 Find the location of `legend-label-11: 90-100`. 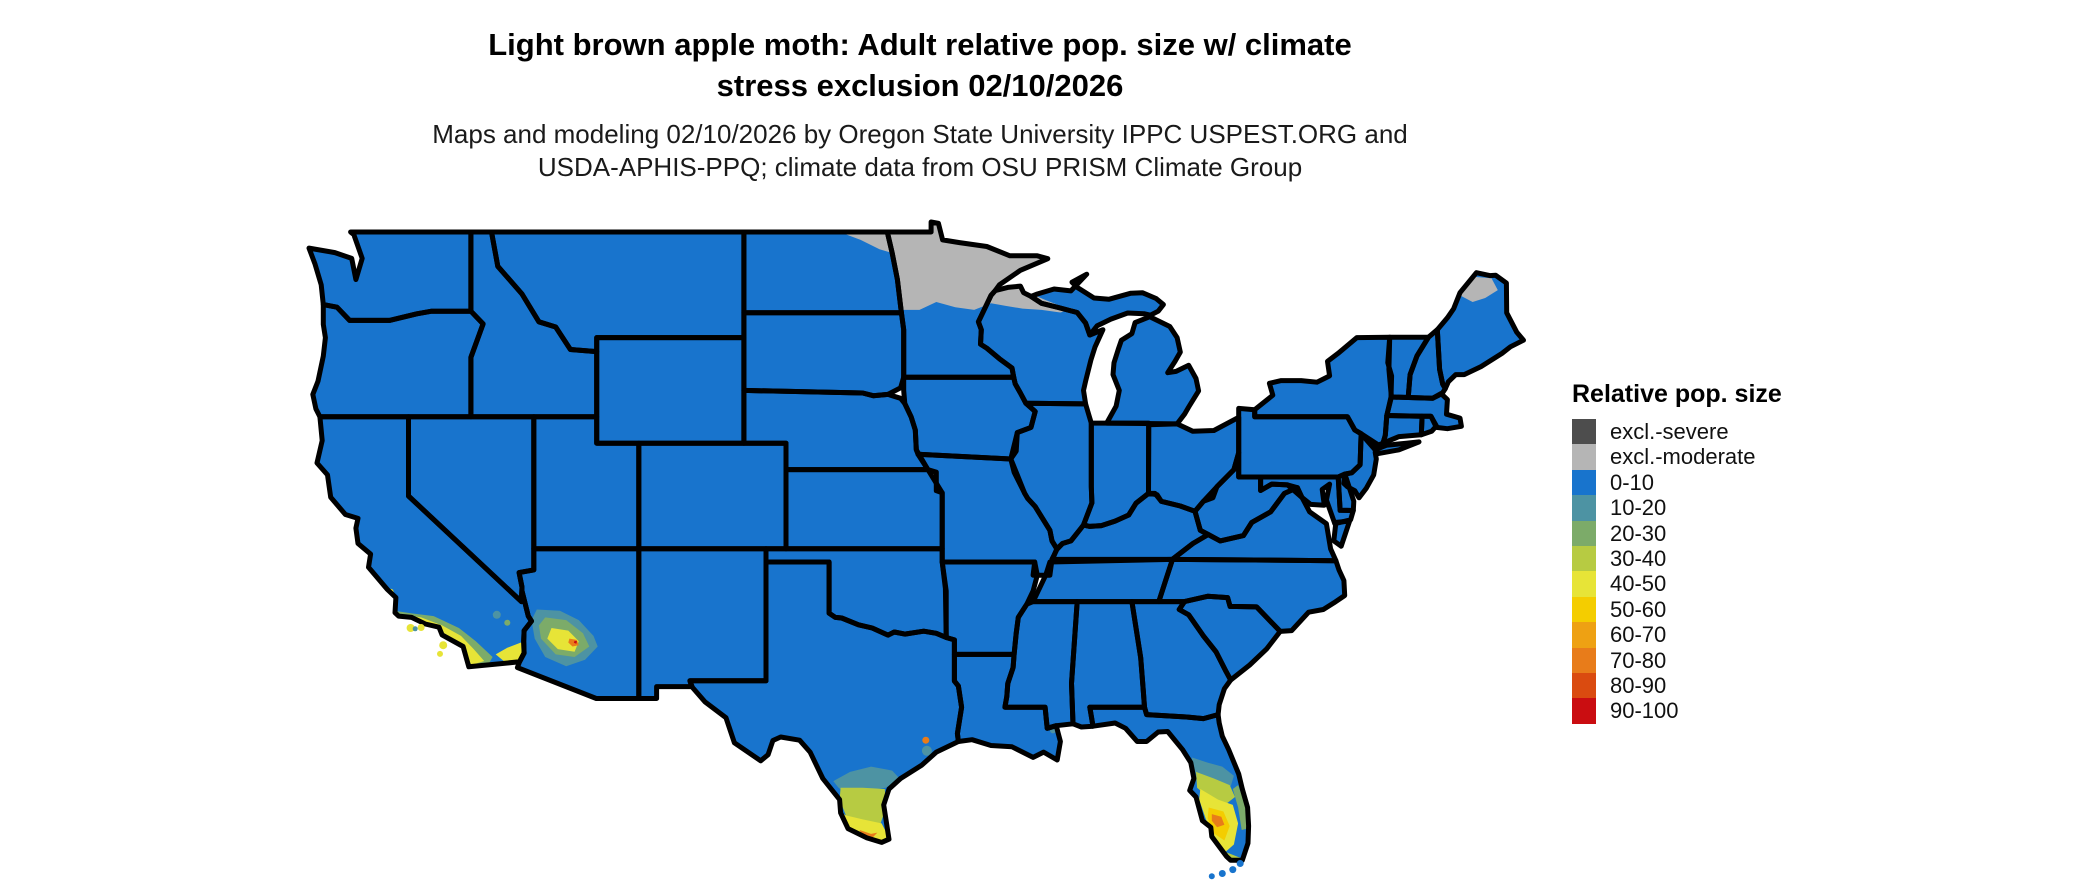

legend-label-11: 90-100 is located at coordinates (1644, 711).